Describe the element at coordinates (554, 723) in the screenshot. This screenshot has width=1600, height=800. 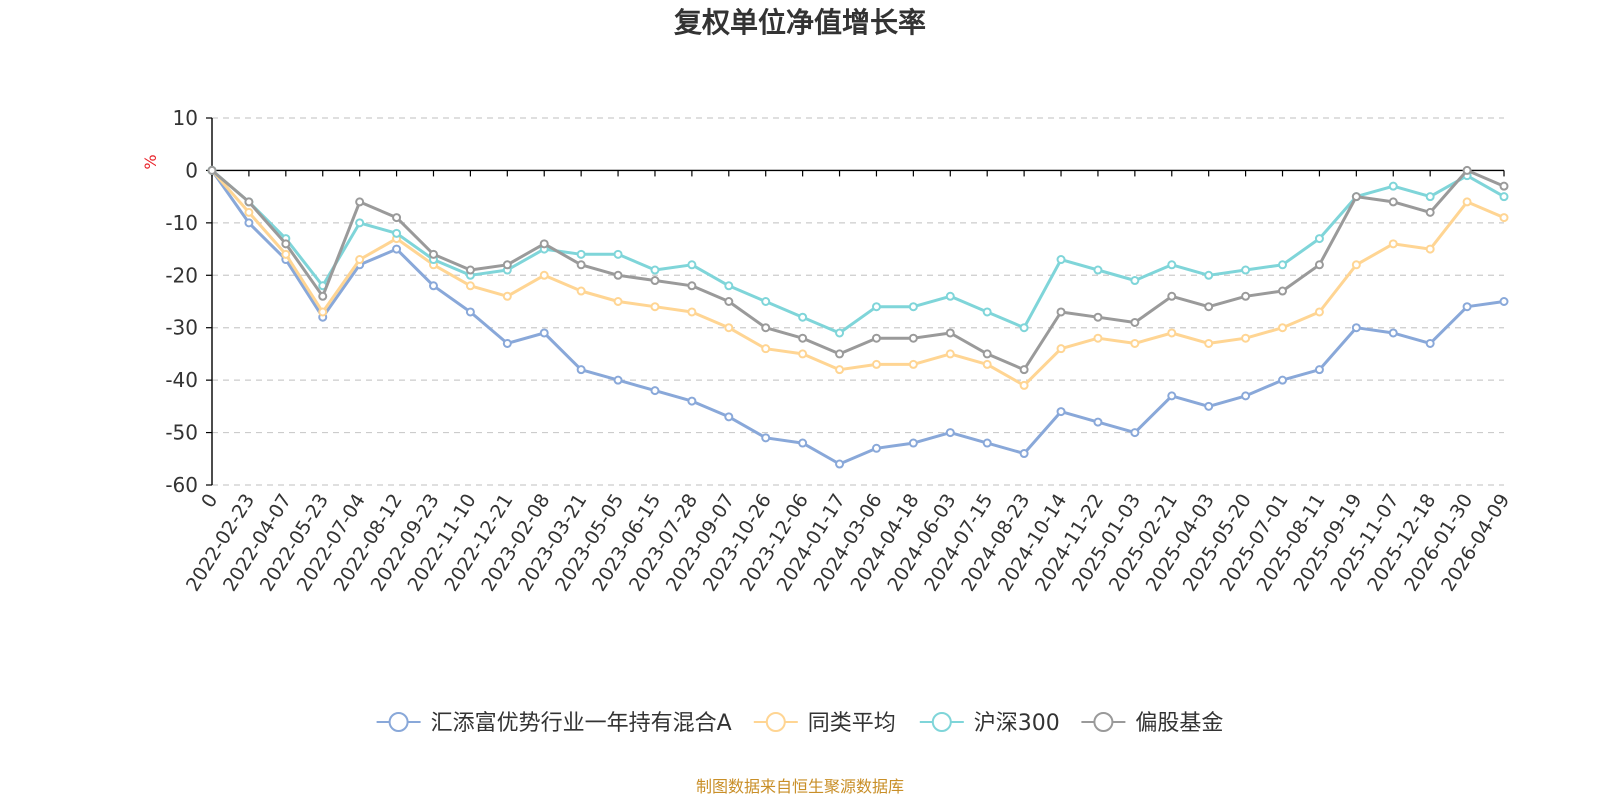
I see `legend-item: 汇添富优势行业一年持有混合A` at that location.